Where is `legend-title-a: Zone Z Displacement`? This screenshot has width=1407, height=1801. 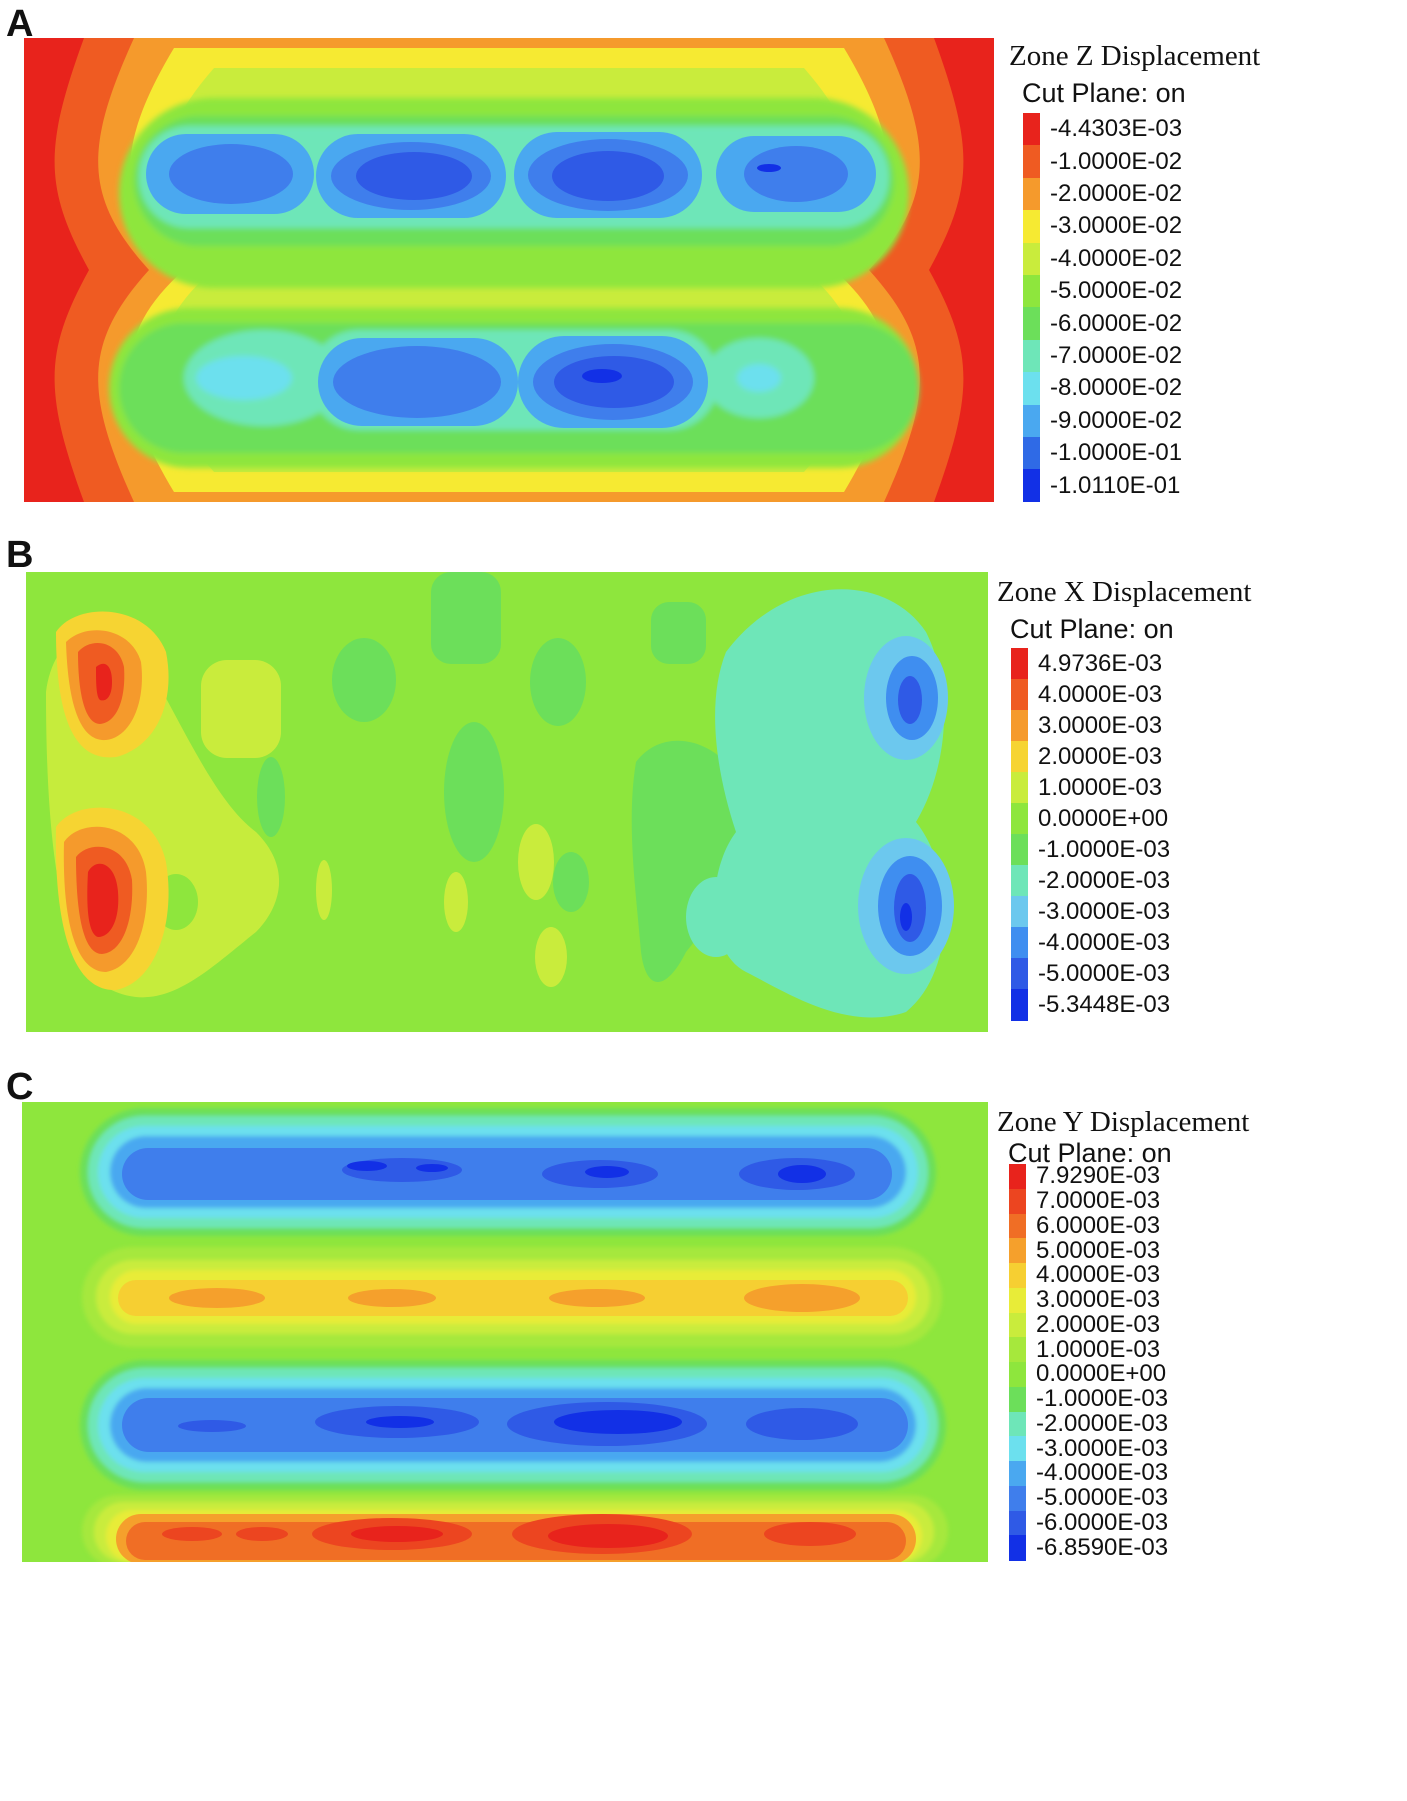 legend-title-a: Zone Z Displacement is located at coordinates (1135, 56).